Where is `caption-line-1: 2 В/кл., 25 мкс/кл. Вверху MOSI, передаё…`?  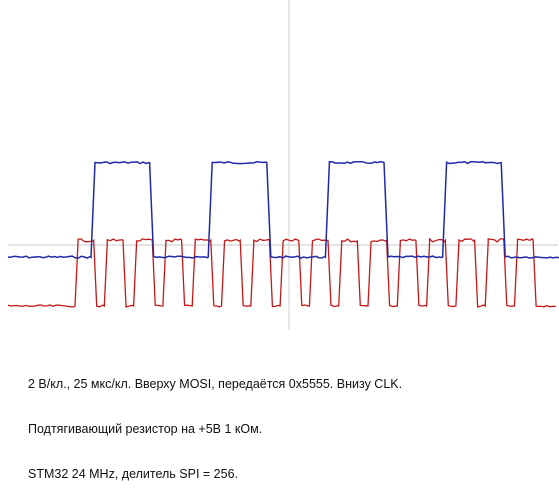 caption-line-1: 2 В/кл., 25 мкс/кл. Вверху MOSI, передаё… is located at coordinates (215, 384).